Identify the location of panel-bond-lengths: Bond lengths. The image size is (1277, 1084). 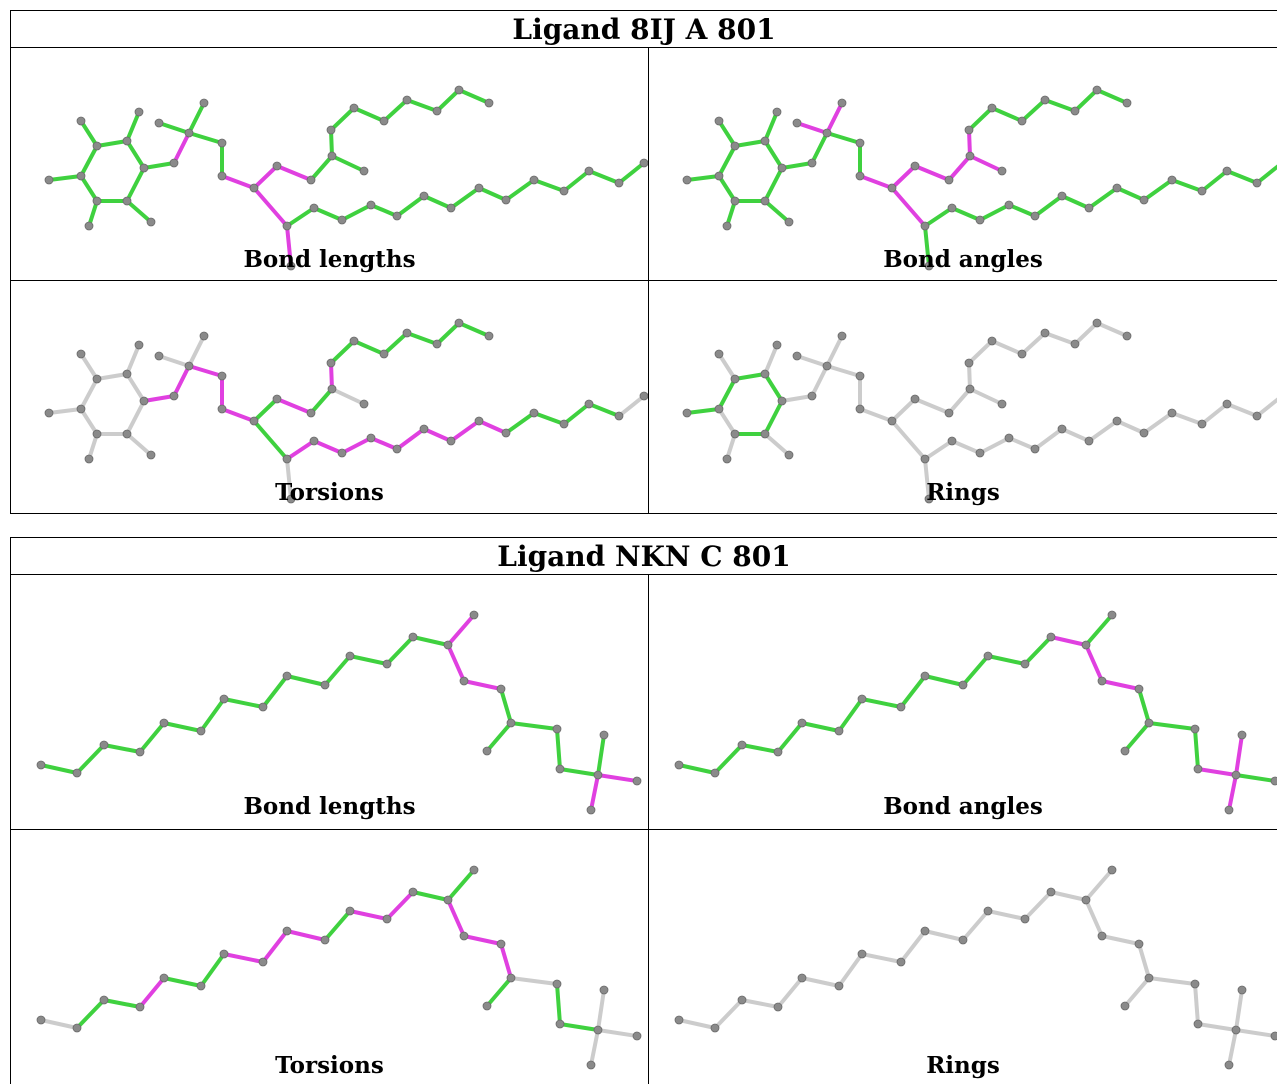
(330, 702).